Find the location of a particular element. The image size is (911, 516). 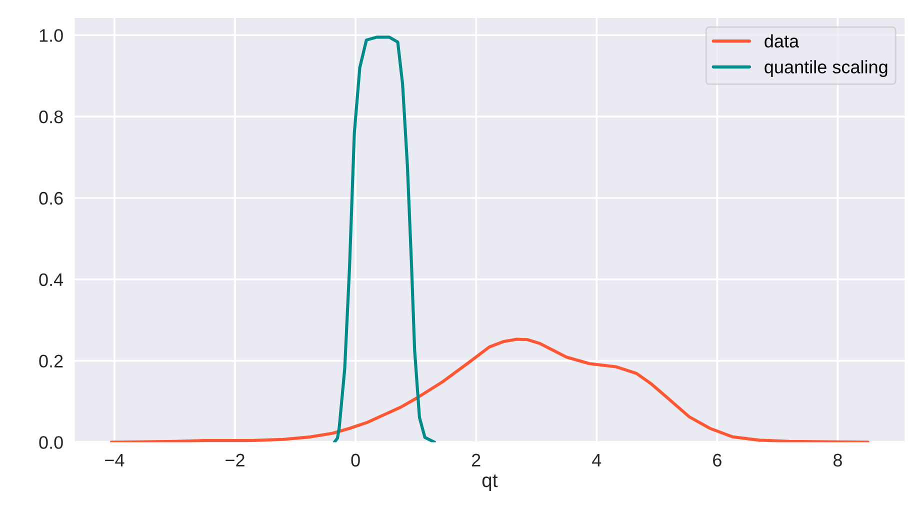

line-series is located at coordinates (384, 239).